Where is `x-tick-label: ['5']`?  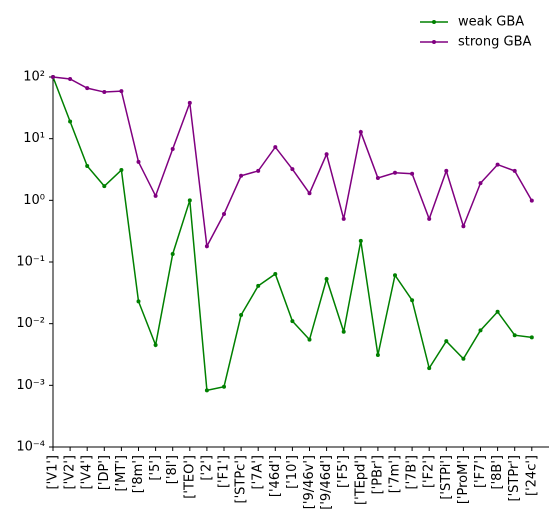
x-tick-label: ['5'] is located at coordinates (155, 468).